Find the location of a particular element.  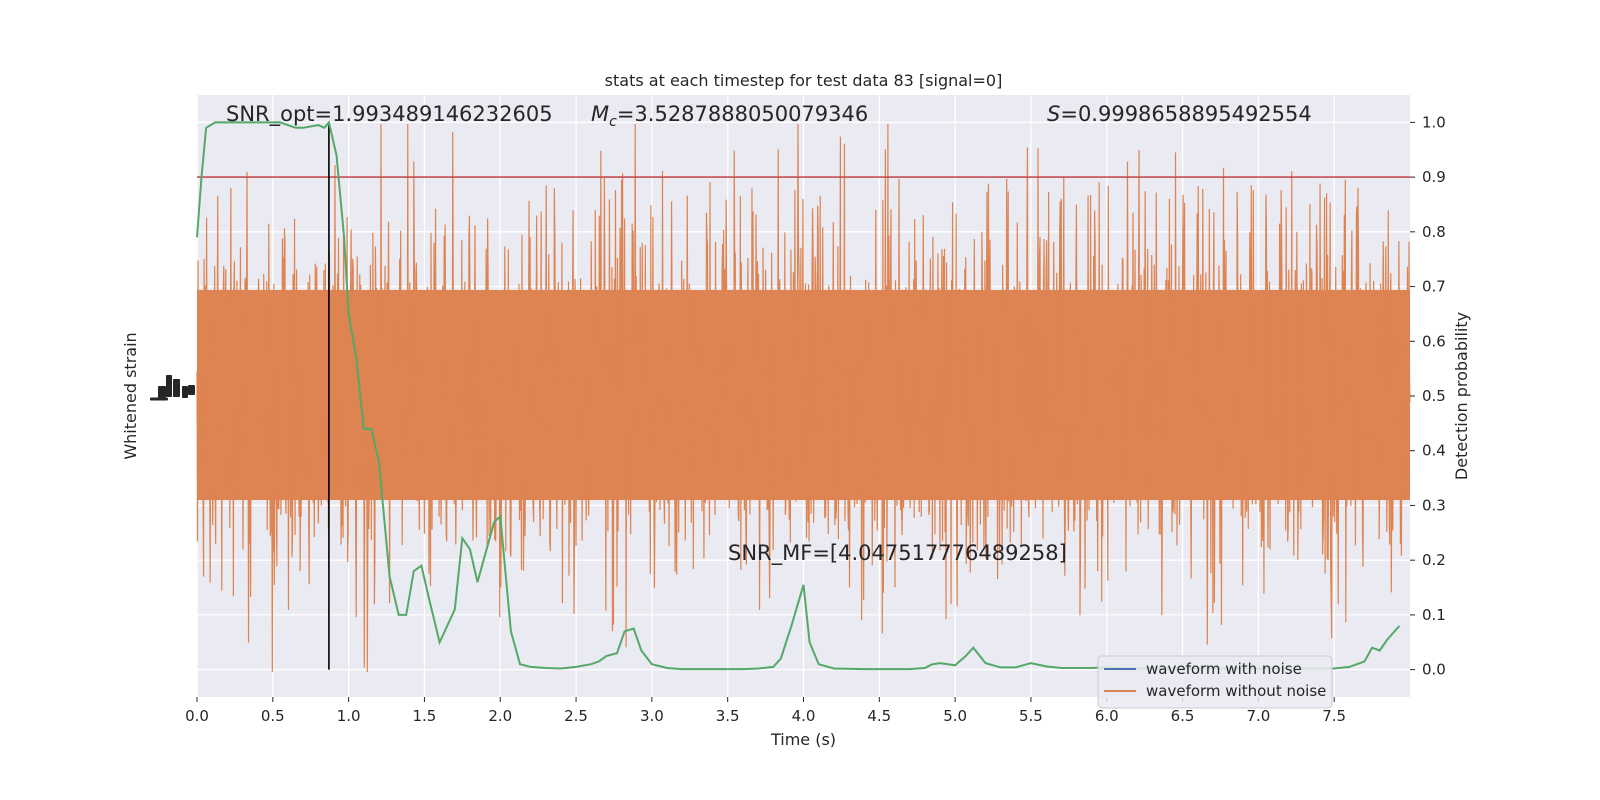

x-tick-label: 7.5 is located at coordinates (1334, 716).